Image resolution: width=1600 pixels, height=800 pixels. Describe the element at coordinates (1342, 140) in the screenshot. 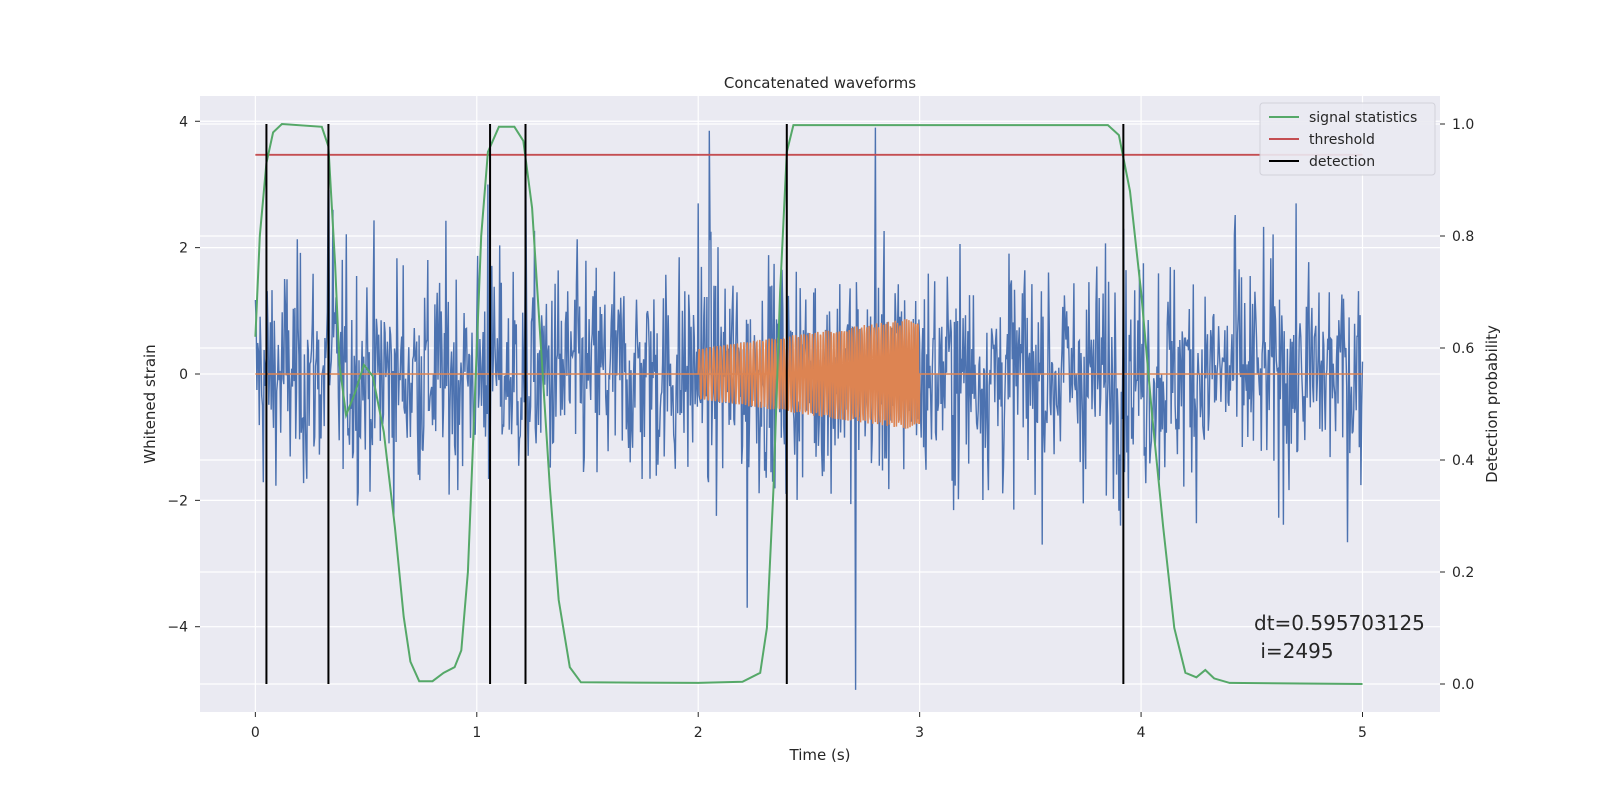

I see `legend-label-threshold: threshold` at that location.